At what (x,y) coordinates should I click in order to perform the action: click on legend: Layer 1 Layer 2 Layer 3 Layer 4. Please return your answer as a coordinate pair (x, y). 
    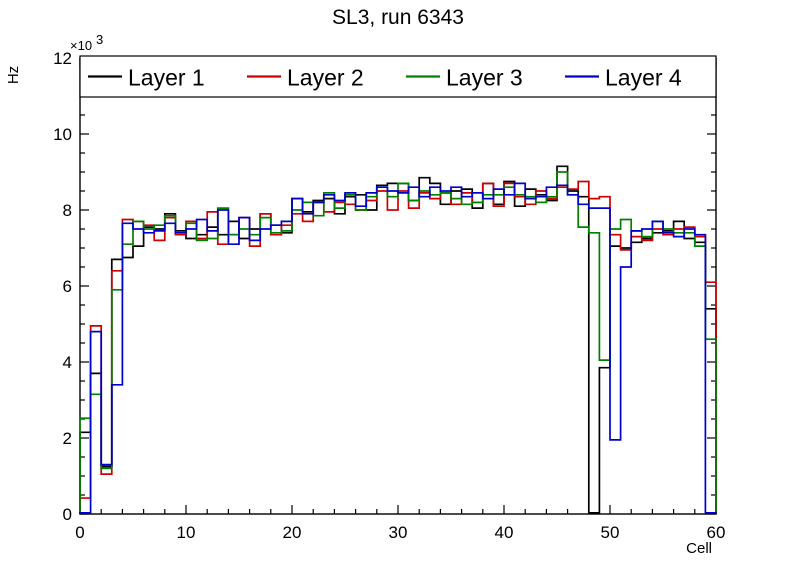
    Looking at the image, I should click on (398, 76).